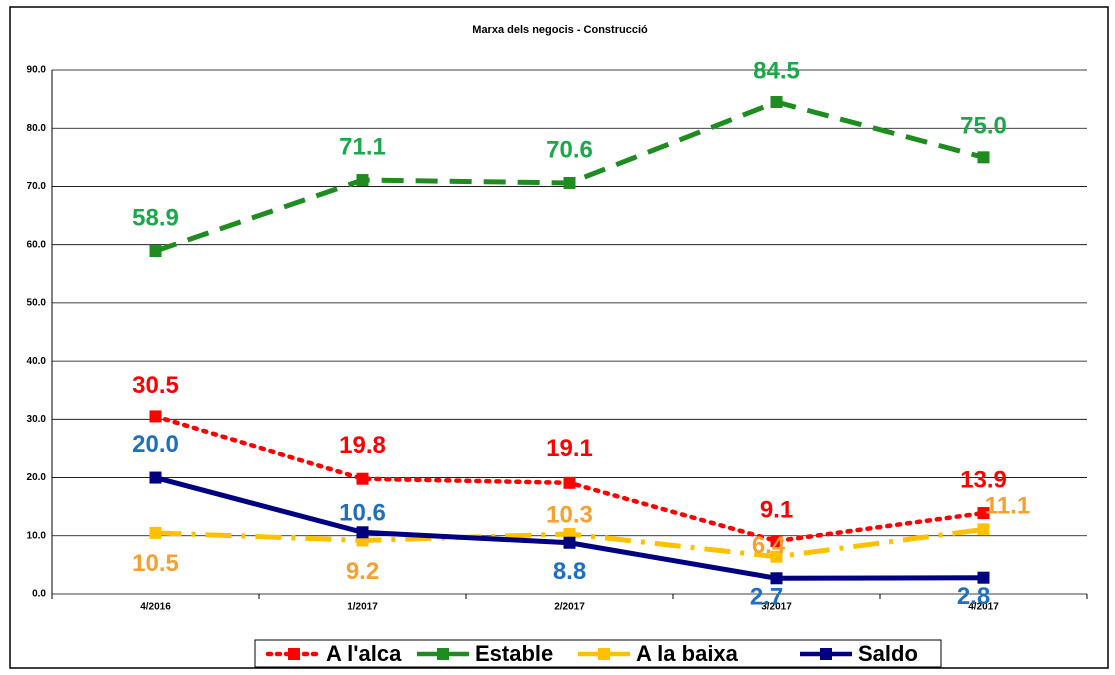 This screenshot has height=675, width=1115. Describe the element at coordinates (983, 479) in the screenshot. I see `value-label: 13.9` at that location.